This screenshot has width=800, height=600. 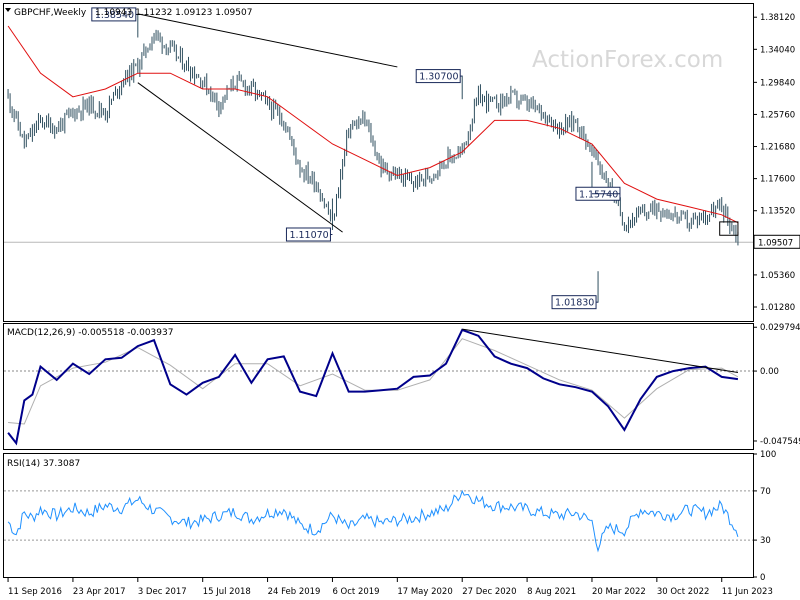 I want to click on watermark: ActionForex.com, so click(x=627, y=60).